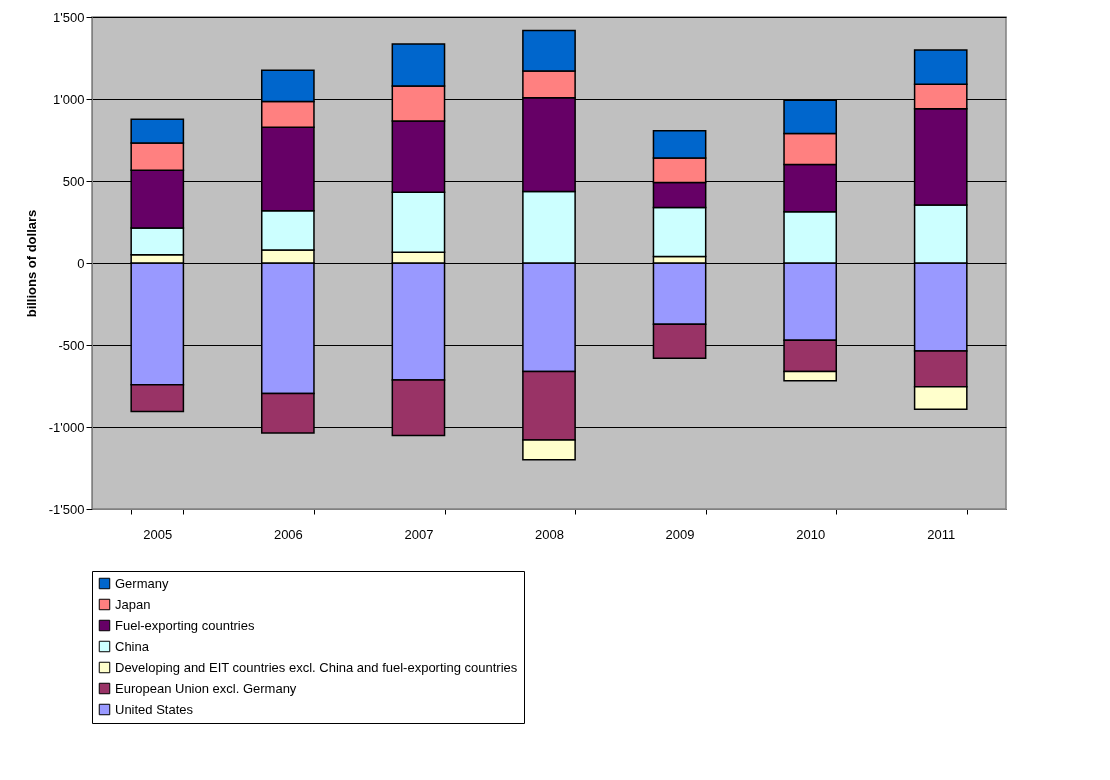 This screenshot has height=780, width=1110. I want to click on x-tick-label: 2009, so click(680, 534).